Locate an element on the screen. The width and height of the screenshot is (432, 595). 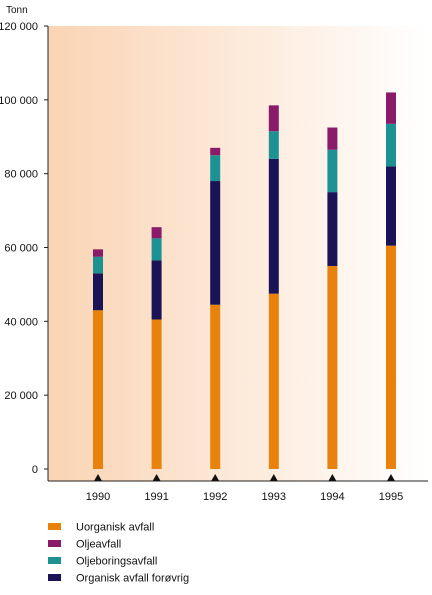
y-tick-label: 40 000 is located at coordinates (21, 322).